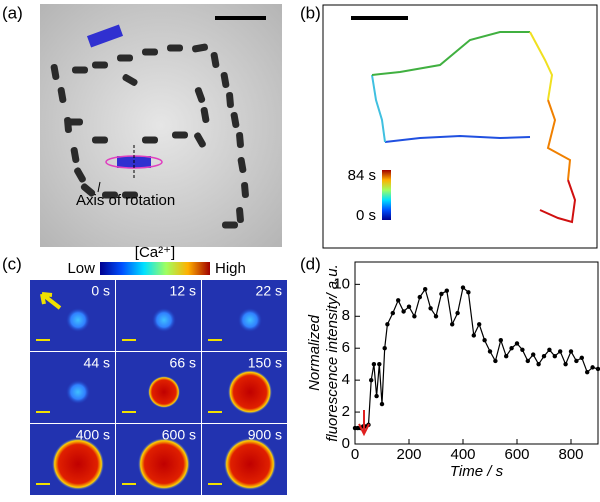 The height and width of the screenshot is (502, 600). I want to click on frame-time: 600 s, so click(179, 435).